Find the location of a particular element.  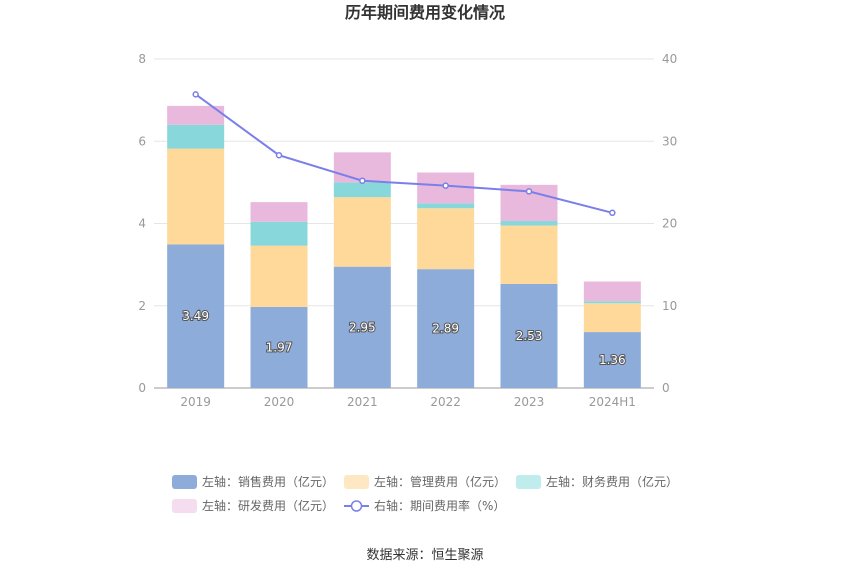

legend-label: 左轴：管理费用（亿元） is located at coordinates (440, 481).